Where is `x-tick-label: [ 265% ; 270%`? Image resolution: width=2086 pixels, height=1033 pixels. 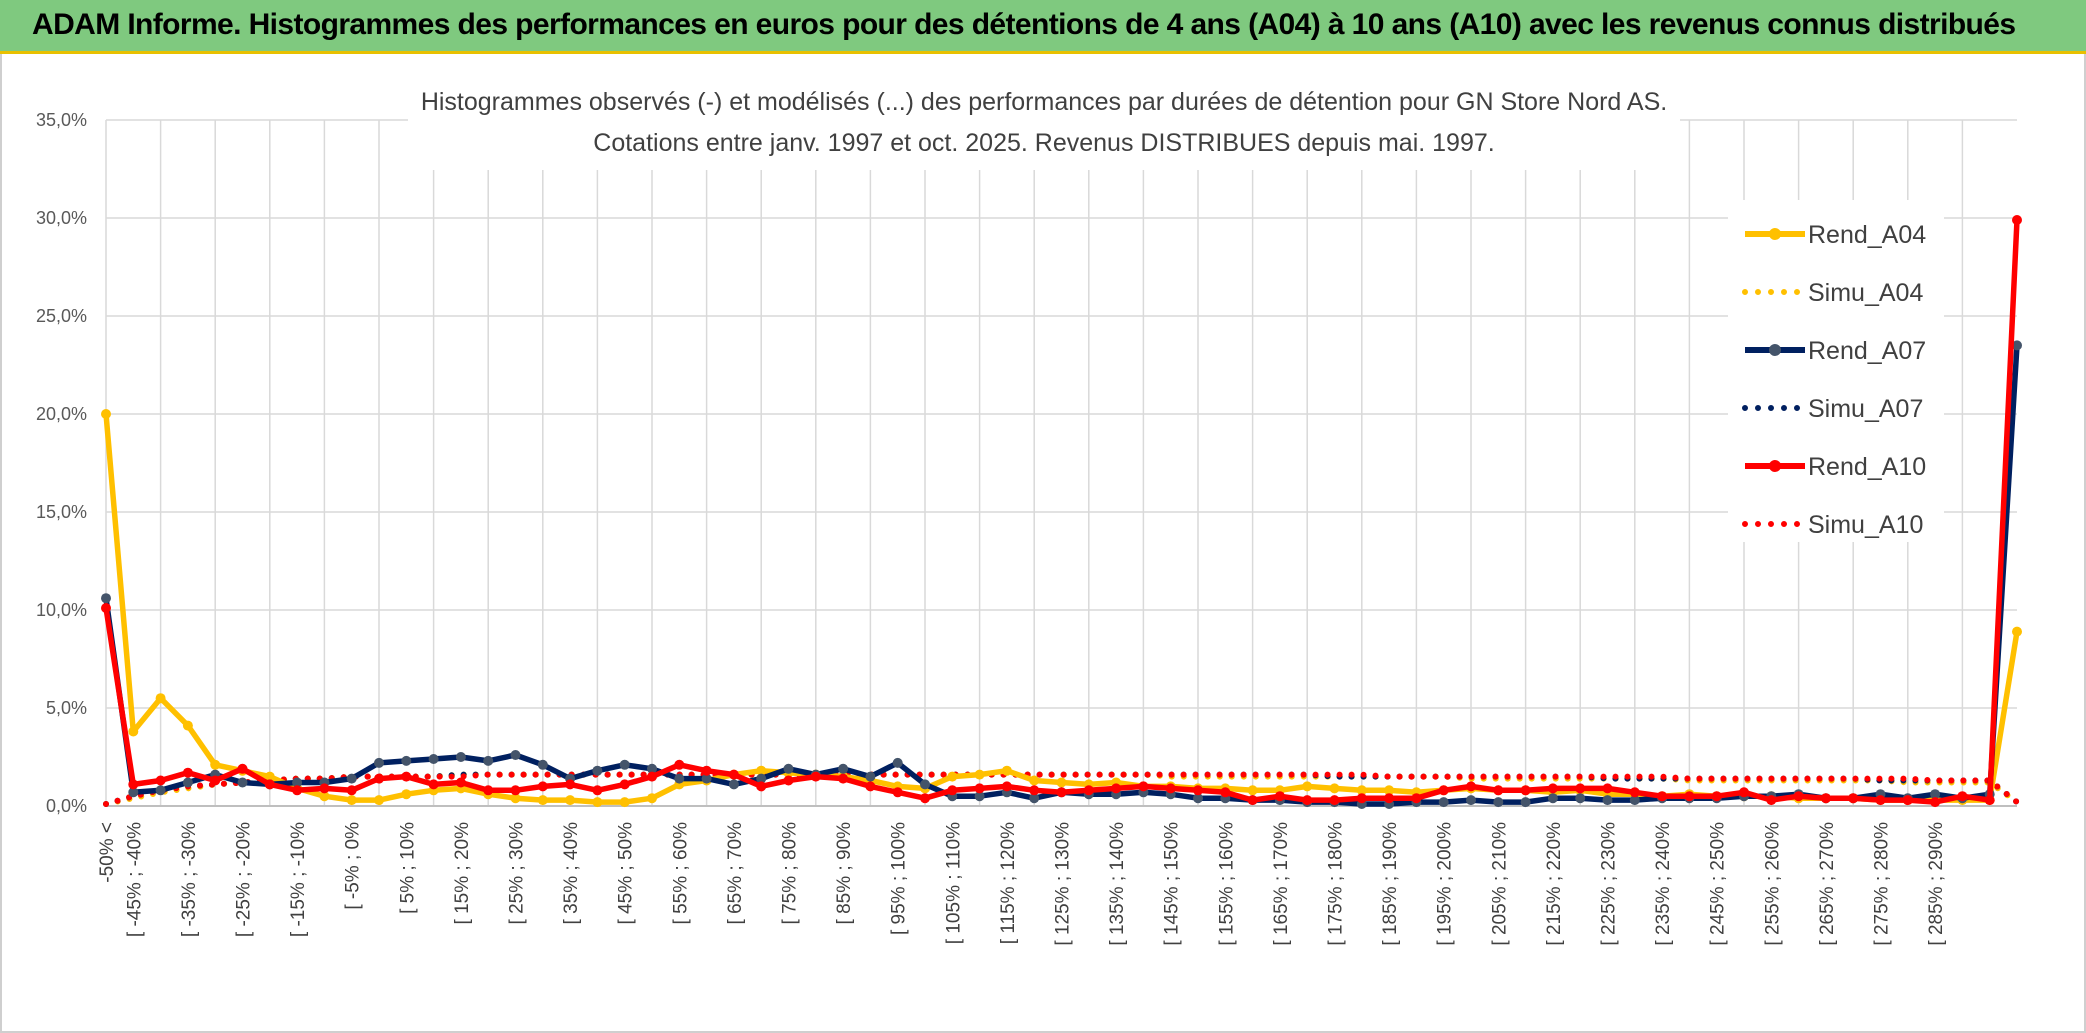 x-tick-label: [ 265% ; 270% is located at coordinates (1827, 884).